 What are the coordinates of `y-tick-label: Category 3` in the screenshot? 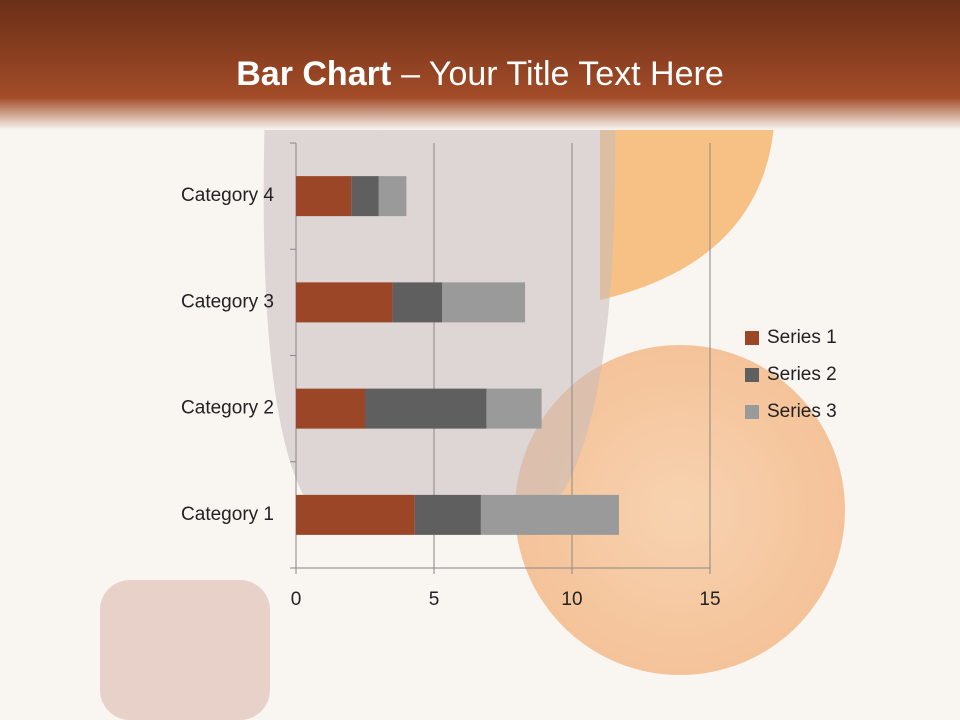 It's located at (227, 301).